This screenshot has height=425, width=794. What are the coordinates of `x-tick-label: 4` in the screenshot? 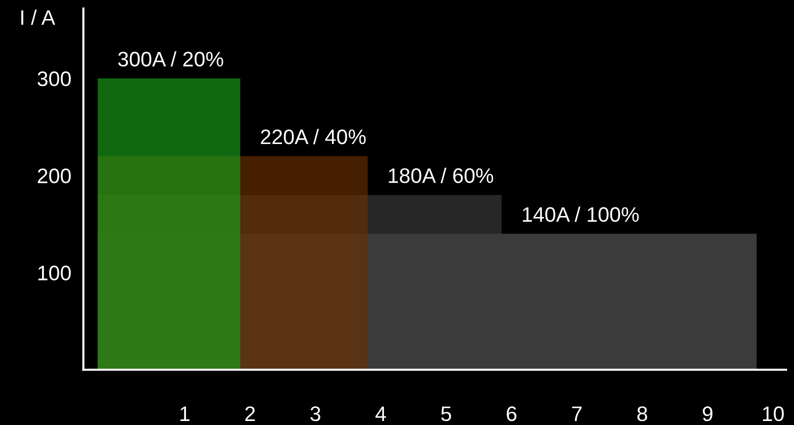 It's located at (380, 413).